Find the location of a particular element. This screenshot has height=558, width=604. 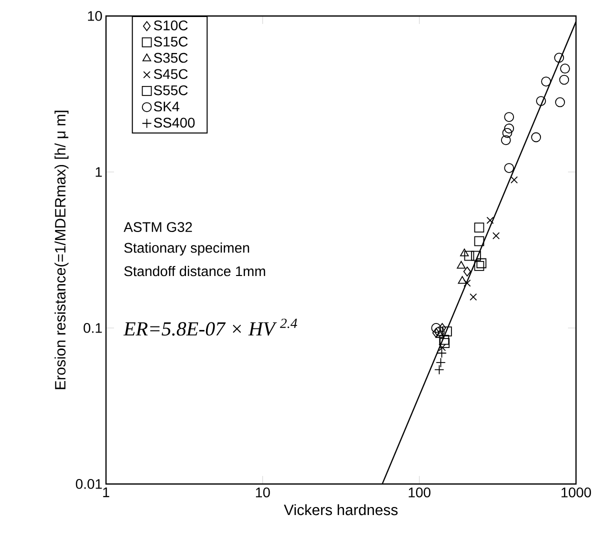

legend-label: S15C is located at coordinates (171, 41).